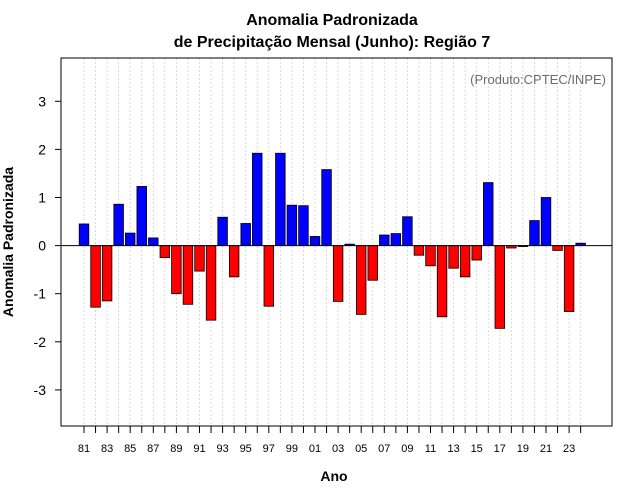  What do you see at coordinates (199, 449) in the screenshot?
I see `x-tick-label: 91` at bounding box center [199, 449].